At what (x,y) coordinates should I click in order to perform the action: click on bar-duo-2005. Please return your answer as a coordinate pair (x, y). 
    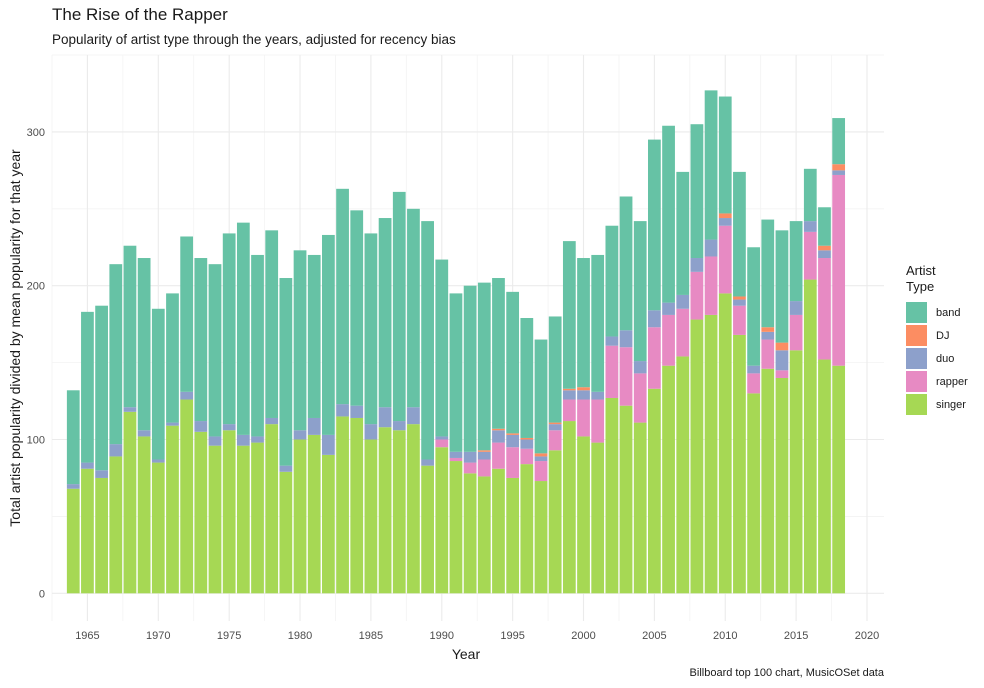
    Looking at the image, I should click on (654, 319).